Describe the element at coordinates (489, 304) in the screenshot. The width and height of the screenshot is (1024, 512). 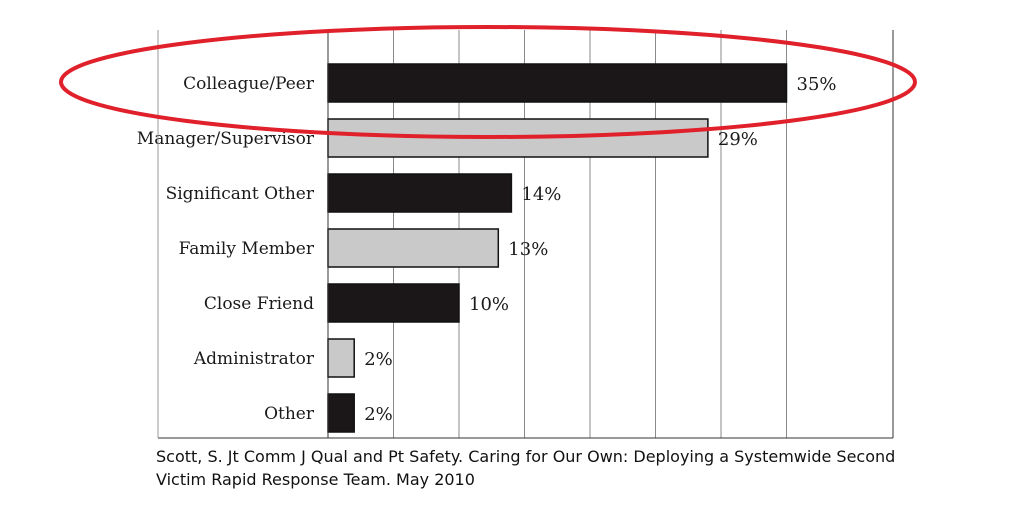
I see `value-label: 10%` at that location.